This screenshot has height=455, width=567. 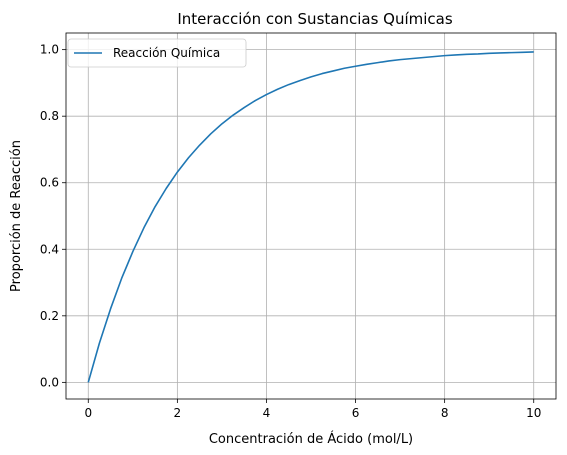 What do you see at coordinates (311, 439) in the screenshot?
I see `x-axis-label: Concentración de Ácido (mol/L)` at bounding box center [311, 439].